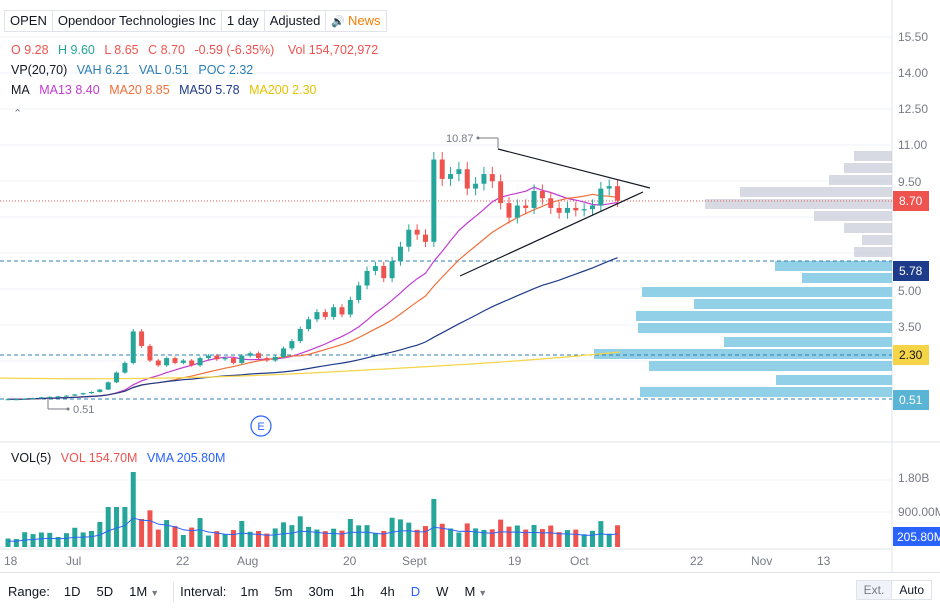 The width and height of the screenshot is (940, 610). Describe the element at coordinates (356, 21) in the screenshot. I see `news-button: 🔊 News` at that location.